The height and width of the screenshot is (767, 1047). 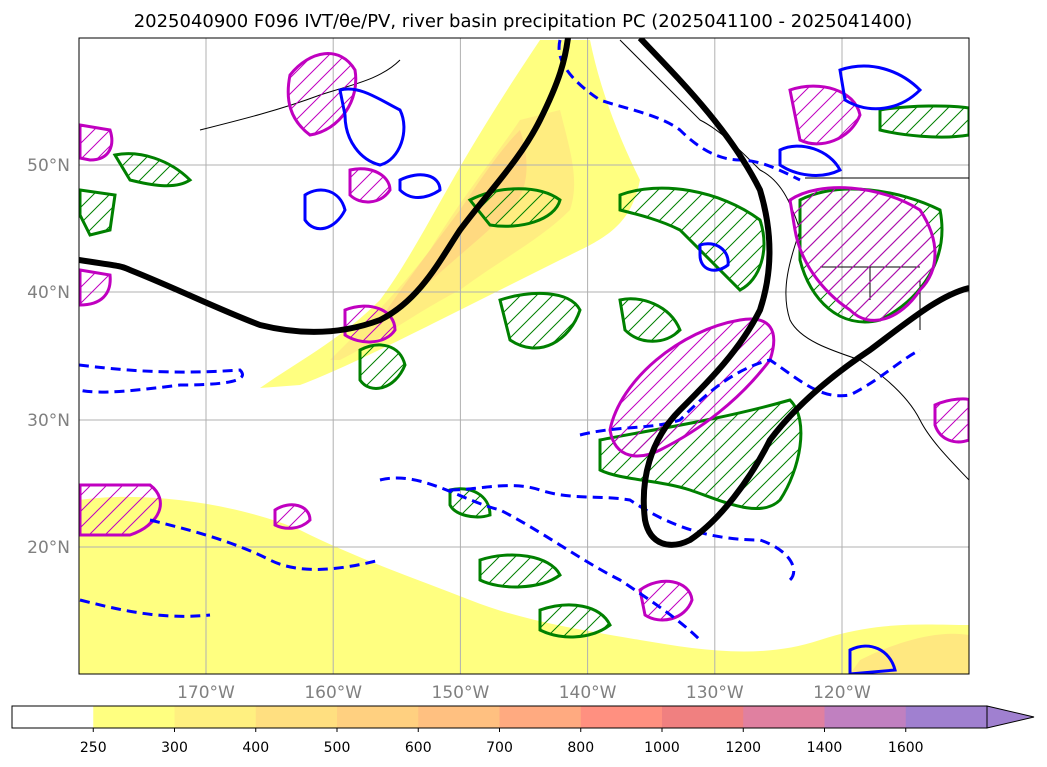 I want to click on longitude-labels: 170°W 160°W 150°W 140°W 130°W 120°W, so click(x=524, y=693).